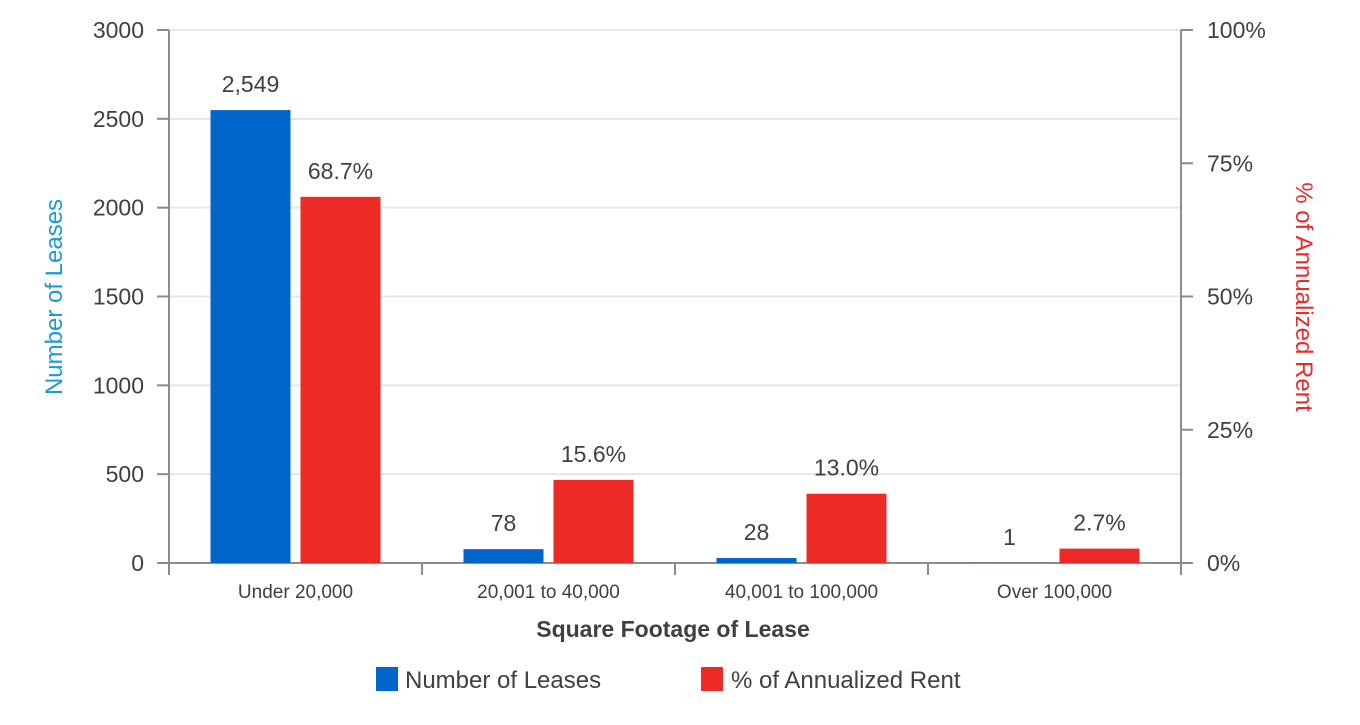 This screenshot has height=725, width=1360. I want to click on legend-label-annualized-rent: % of Annualized Rent, so click(846, 680).